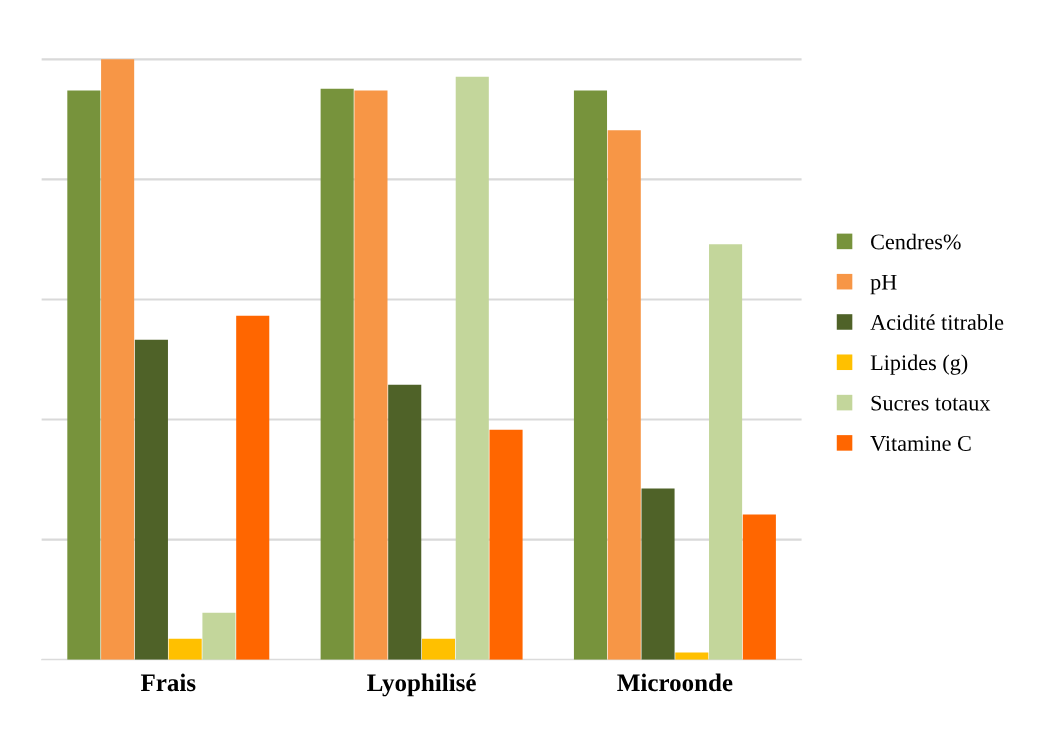  Describe the element at coordinates (920, 443) in the screenshot. I see `legend-label: Vitamine C` at that location.